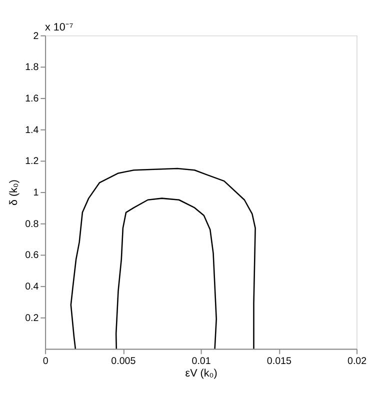 This screenshot has height=393, width=382. I want to click on y-tick-label: 1, so click(36, 192).